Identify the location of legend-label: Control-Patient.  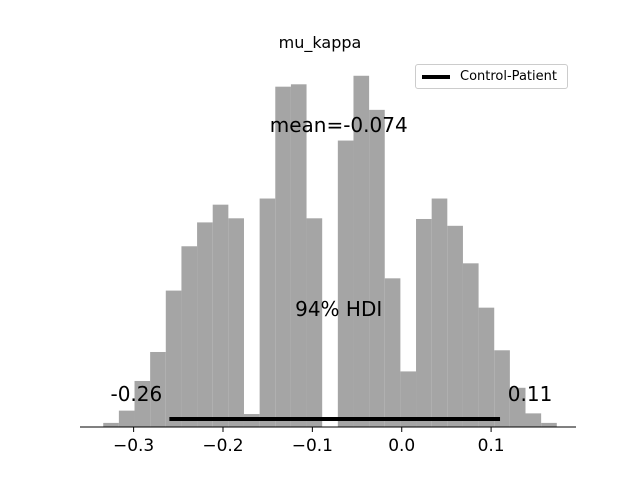
(508, 76).